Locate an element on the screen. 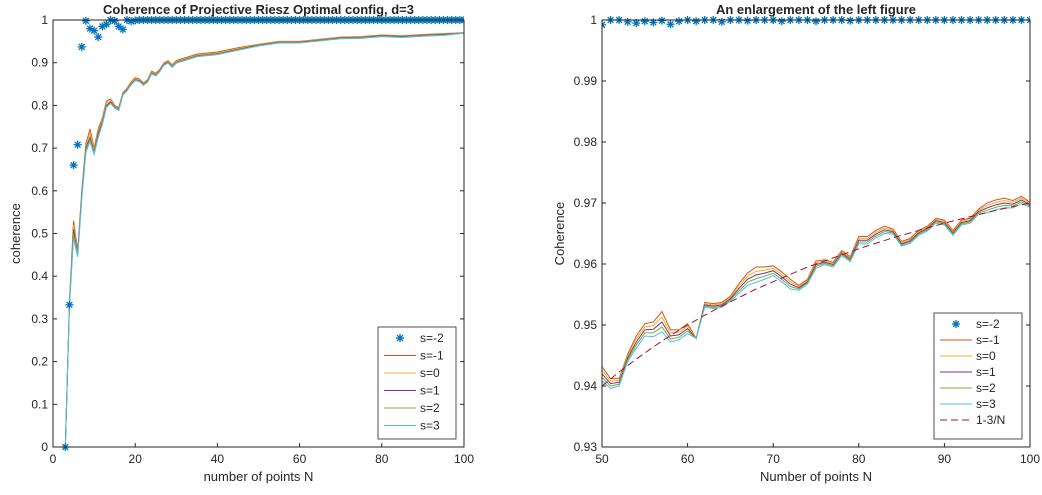  x-tick-label: 50 is located at coordinates (602, 459).